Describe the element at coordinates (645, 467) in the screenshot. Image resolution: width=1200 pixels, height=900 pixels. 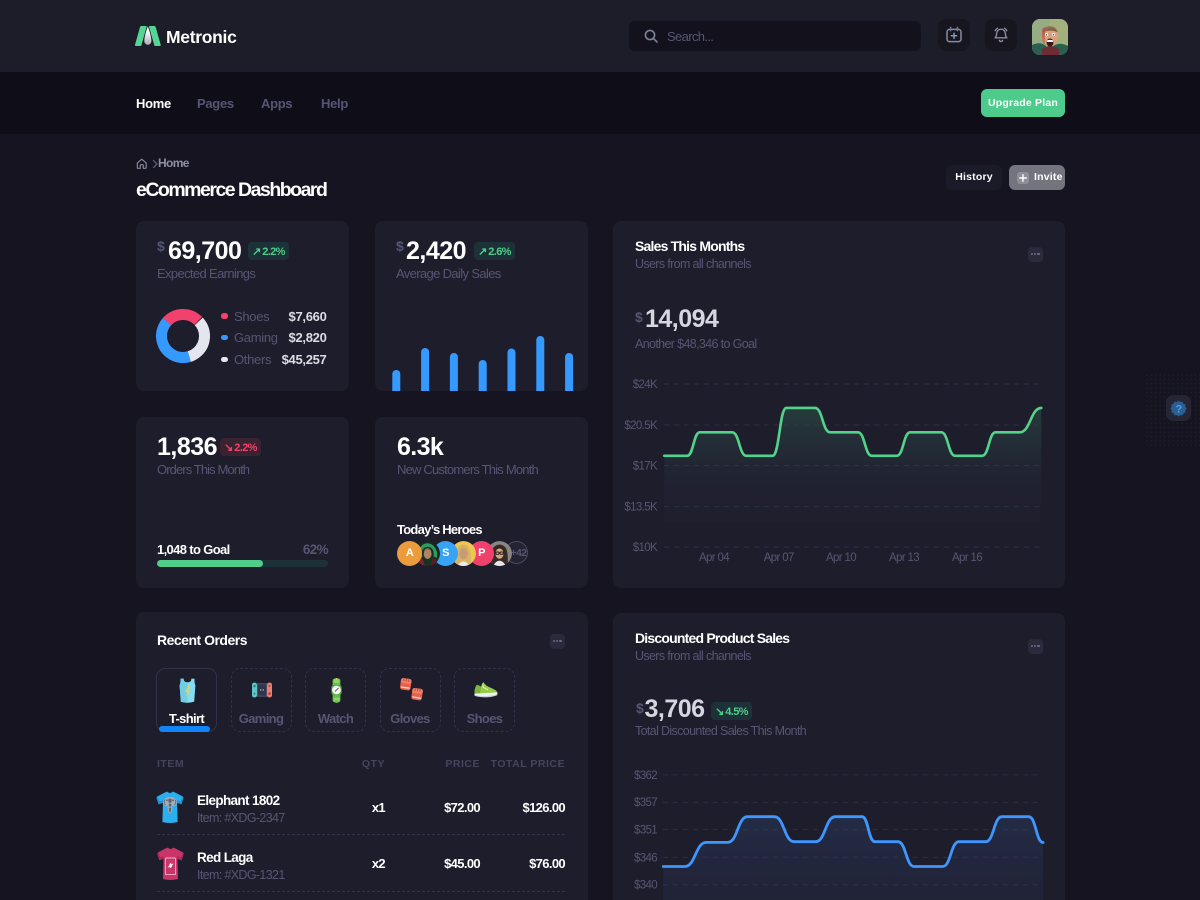
I see `svg-text: $17K` at that location.